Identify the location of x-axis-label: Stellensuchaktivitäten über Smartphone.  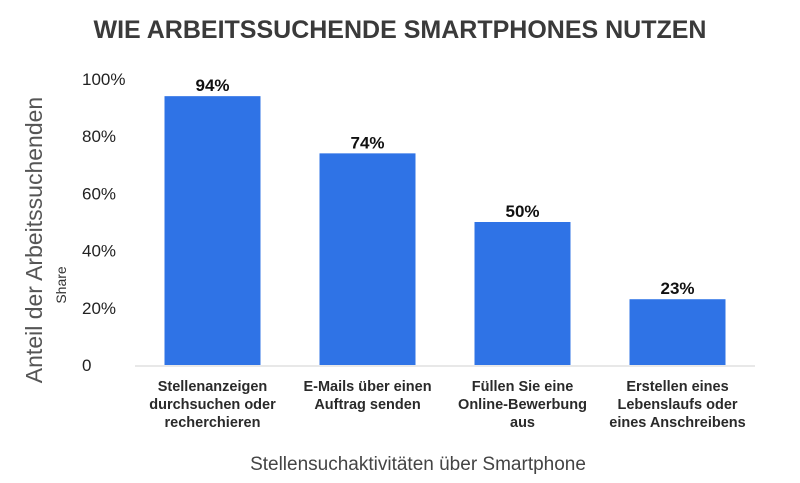
(418, 464).